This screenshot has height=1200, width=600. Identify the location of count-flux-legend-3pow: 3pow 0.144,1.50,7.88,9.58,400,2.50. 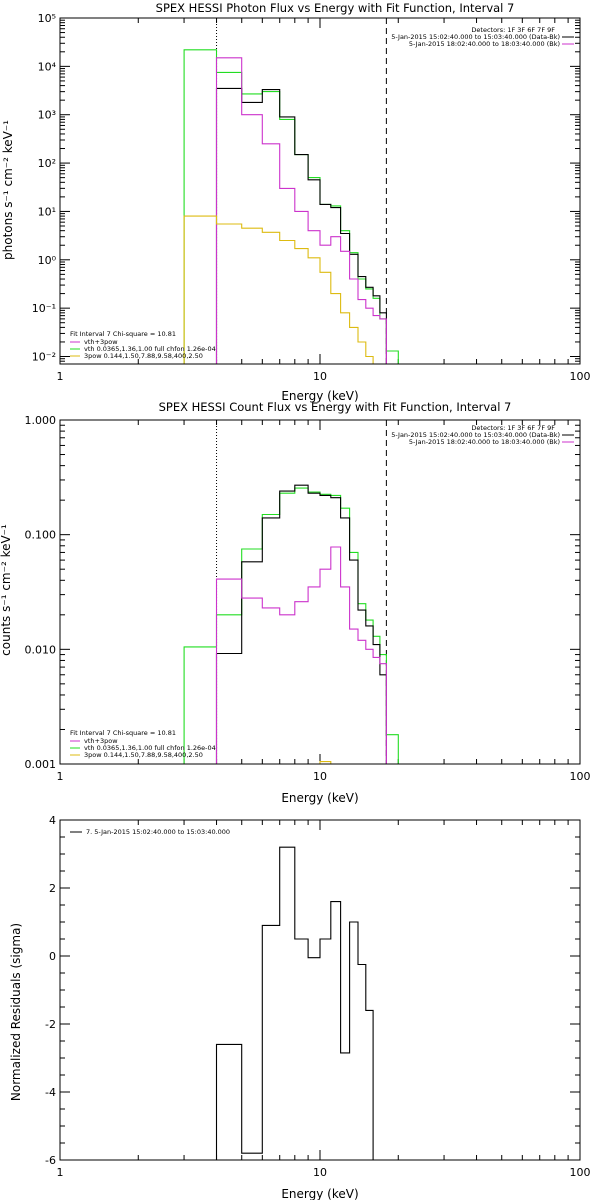
(143, 755).